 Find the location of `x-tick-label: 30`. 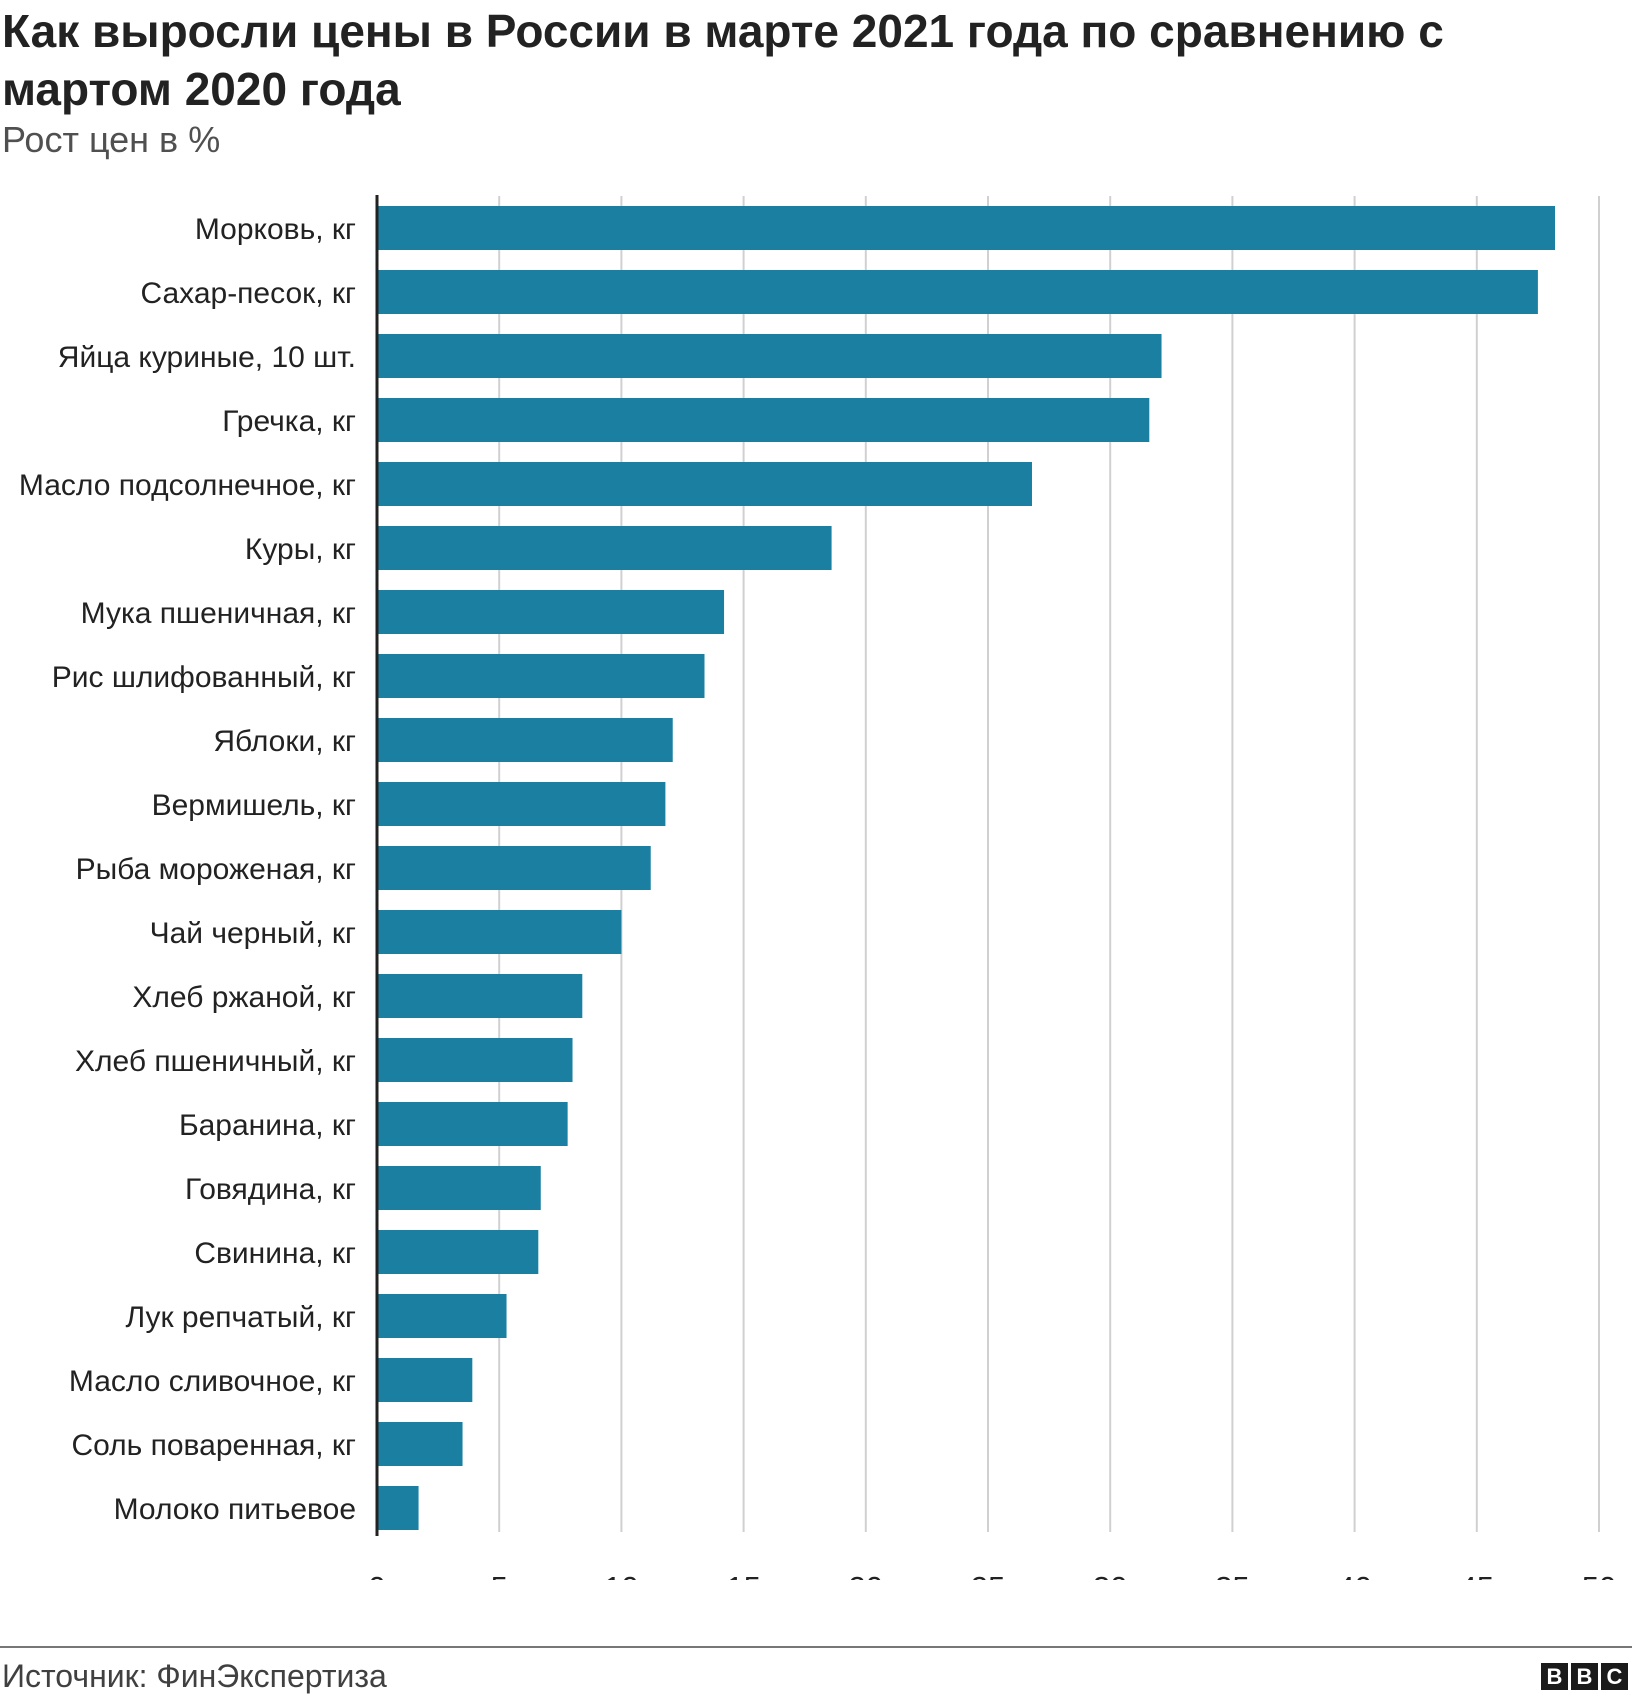

x-tick-label: 30 is located at coordinates (1110, 1575).